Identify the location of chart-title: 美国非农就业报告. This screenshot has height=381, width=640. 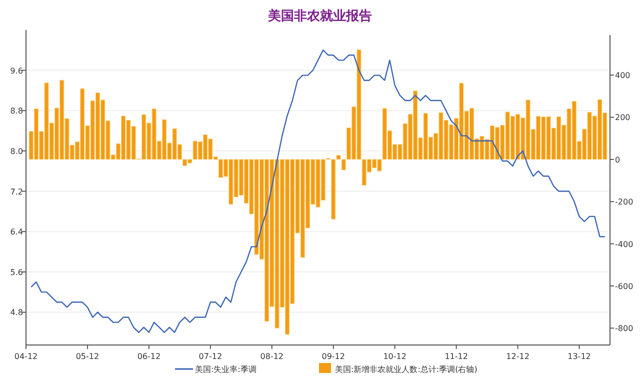
(319, 16).